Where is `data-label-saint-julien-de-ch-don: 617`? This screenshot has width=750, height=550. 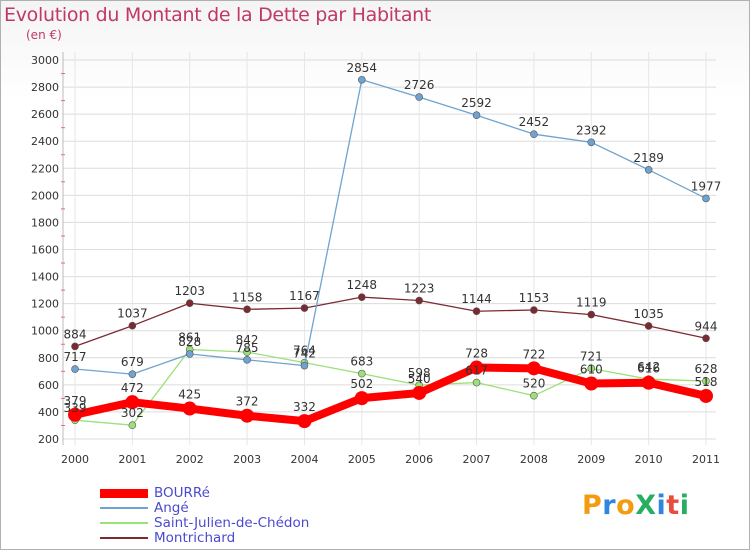 data-label-saint-julien-de-ch-don: 617 is located at coordinates (476, 371).